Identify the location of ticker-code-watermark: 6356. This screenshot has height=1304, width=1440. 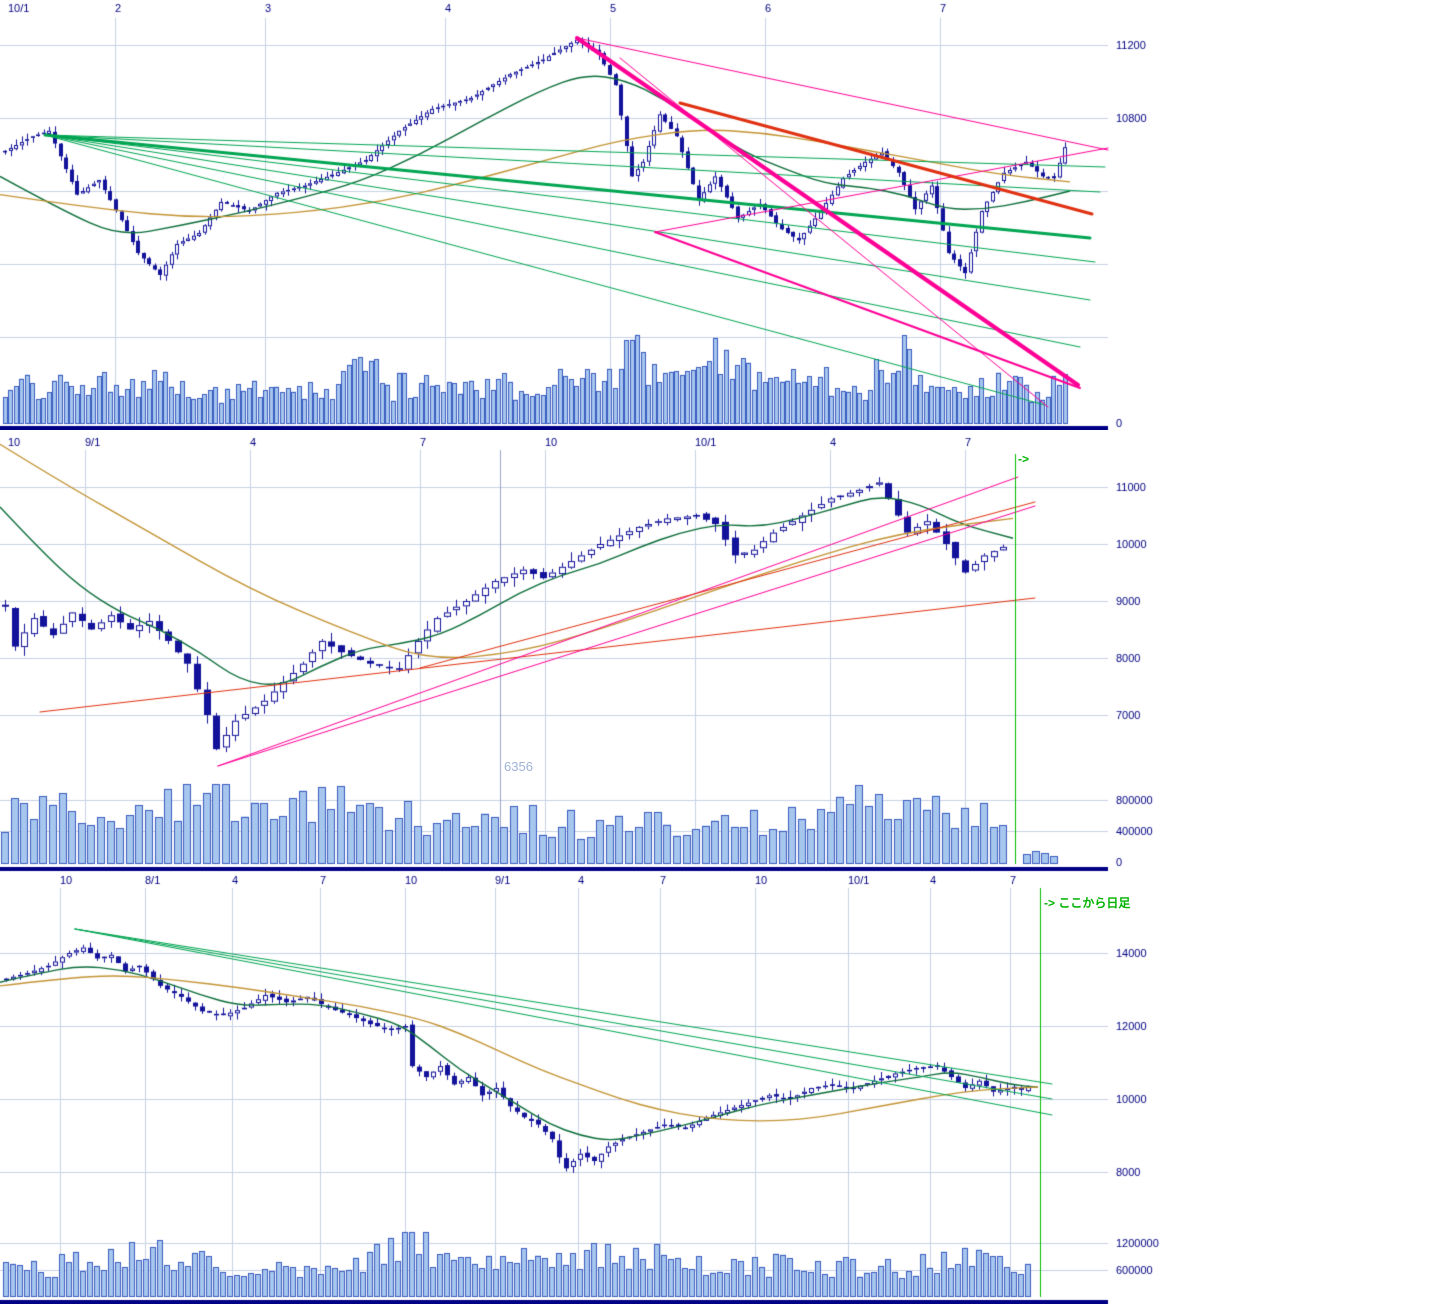
(518, 766).